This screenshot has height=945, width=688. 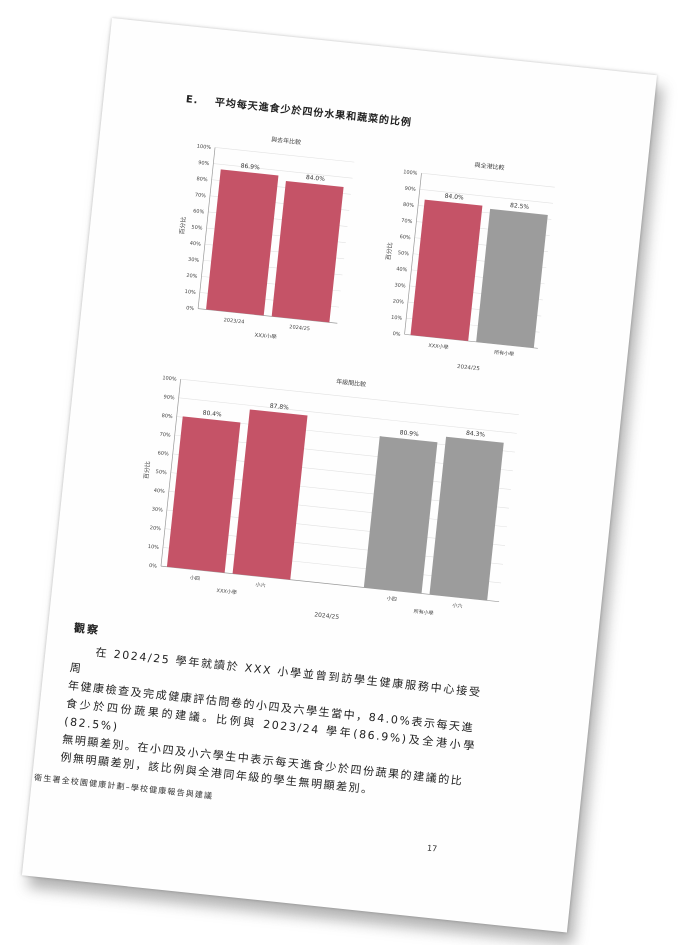 I want to click on bar-value-label: 84.3%, so click(x=476, y=434).